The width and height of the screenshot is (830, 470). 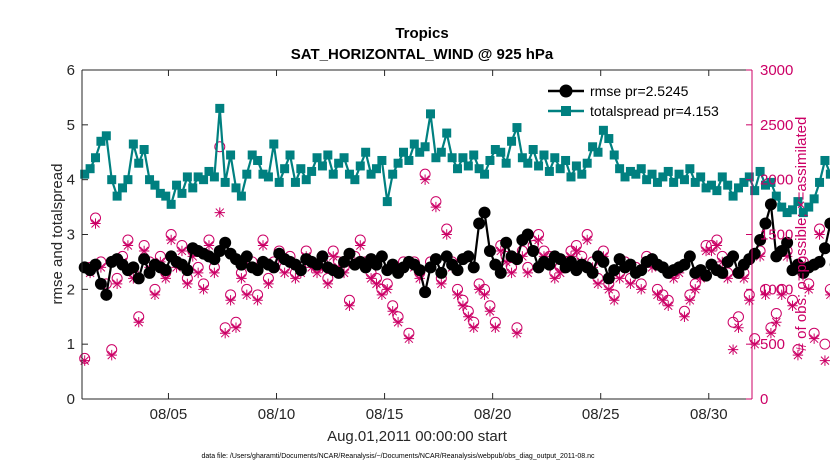 I want to click on obs-possible-point, so click(x=220, y=147).